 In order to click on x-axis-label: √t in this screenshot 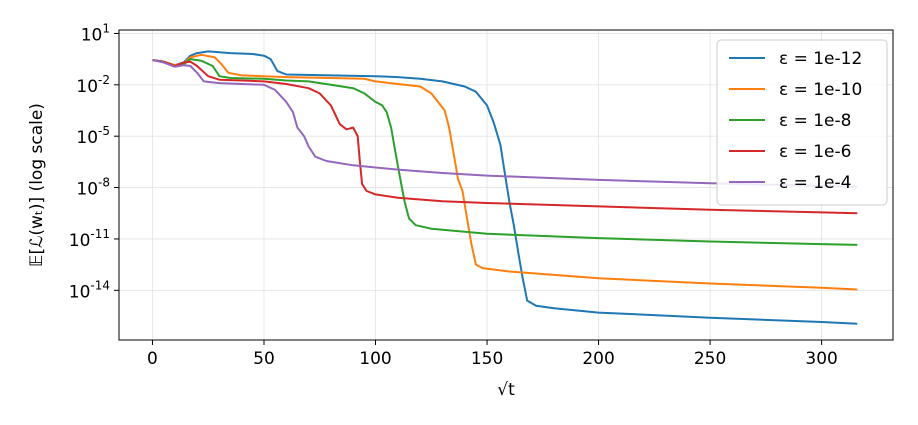, I will do `click(506, 390)`.